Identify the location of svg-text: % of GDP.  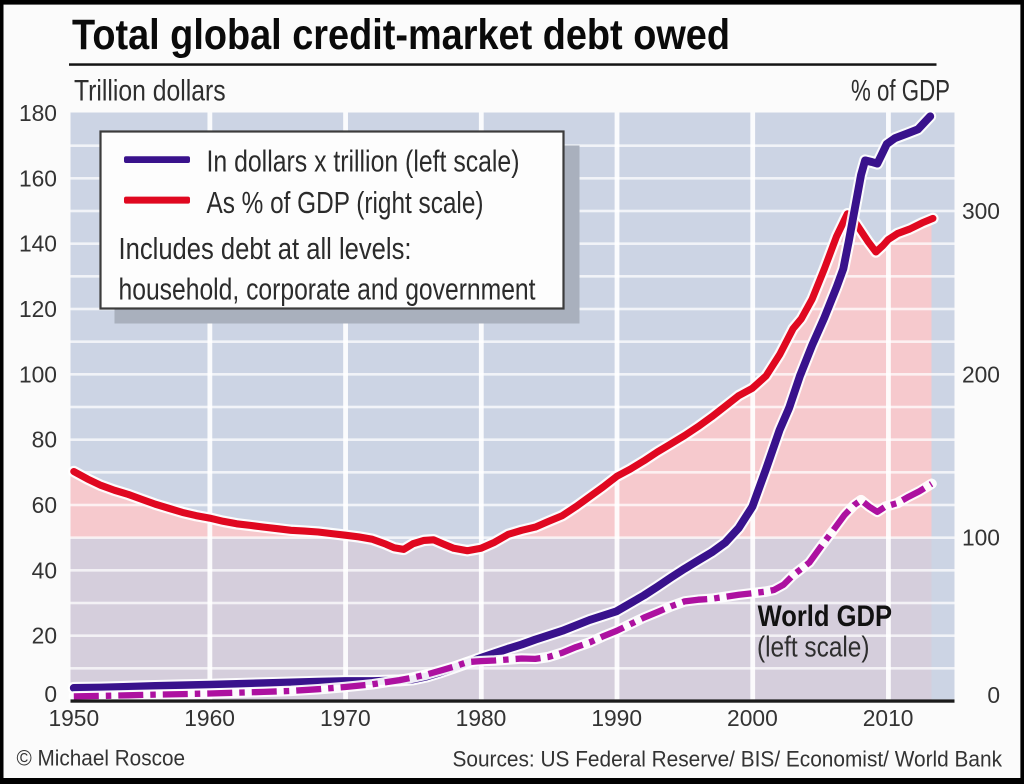
(900, 91).